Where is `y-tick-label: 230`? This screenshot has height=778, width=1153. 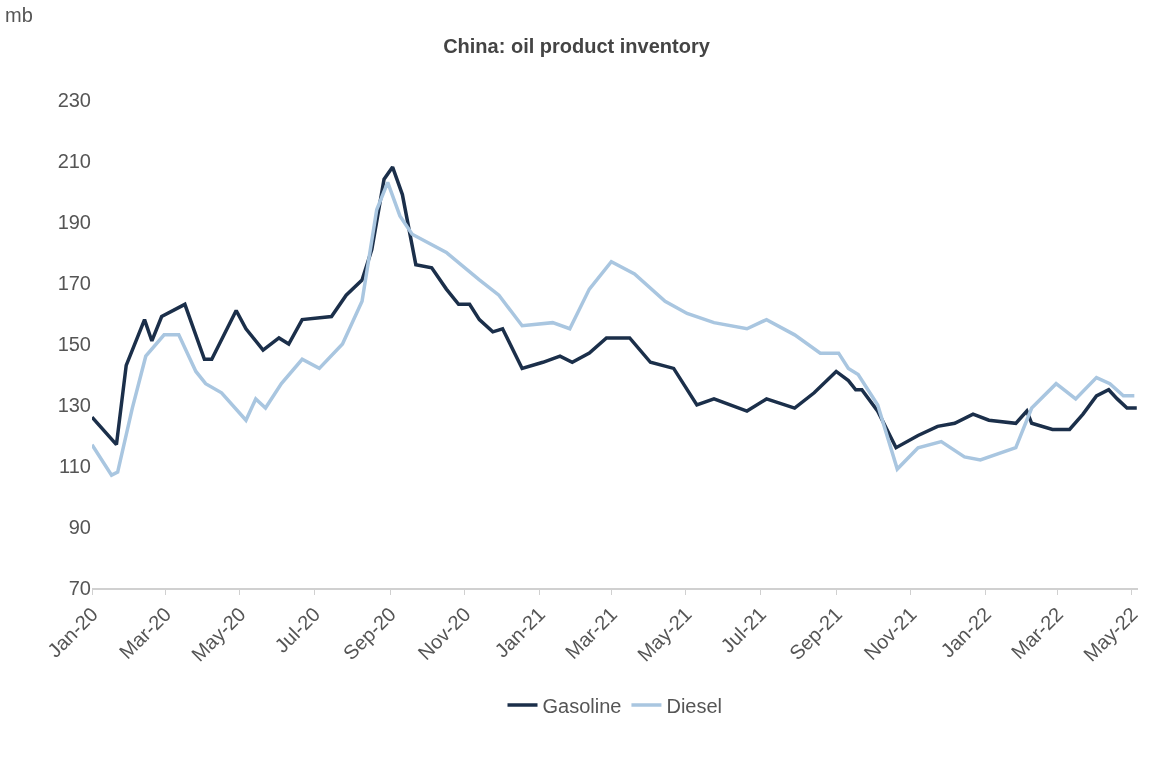 y-tick-label: 230 is located at coordinates (74, 100).